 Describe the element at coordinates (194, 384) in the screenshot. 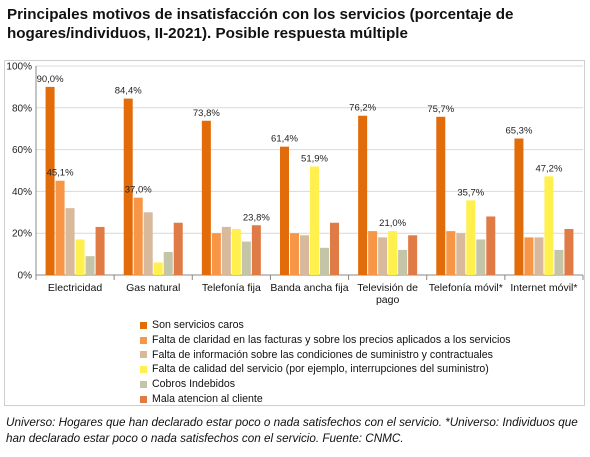

I see `legend-label: Cobros Indebidos` at that location.